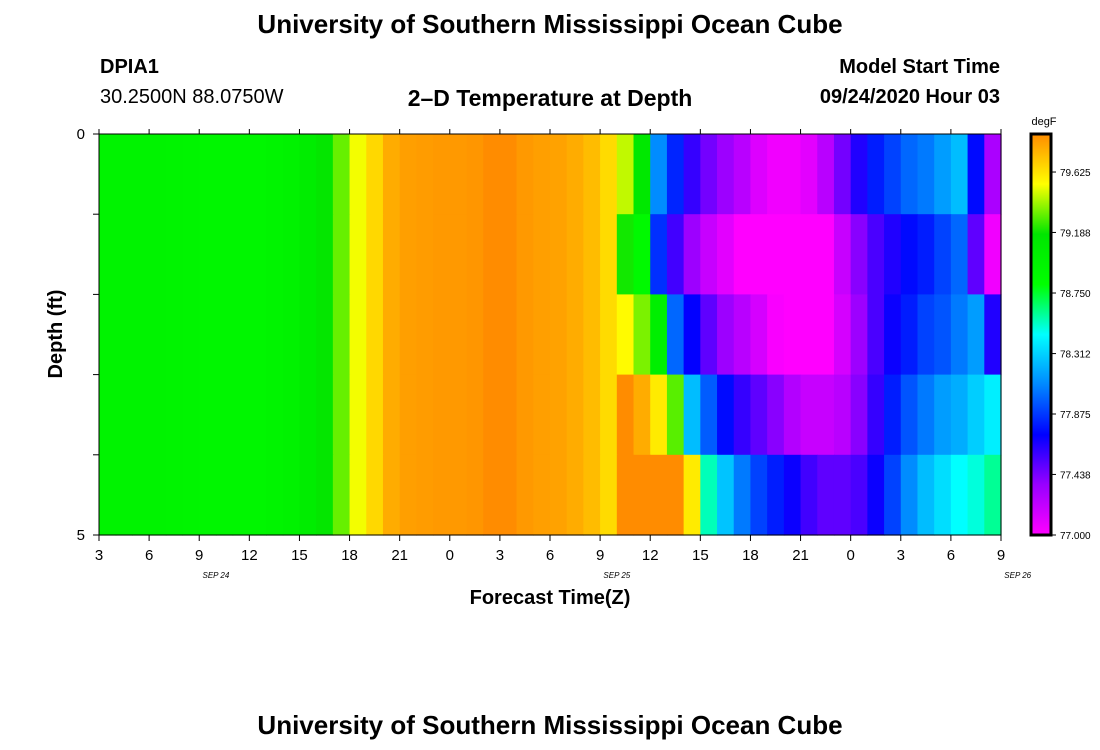 This screenshot has width=1100, height=750. Describe the element at coordinates (919, 67) in the screenshot. I see `model-start-label: Model Start Time` at that location.